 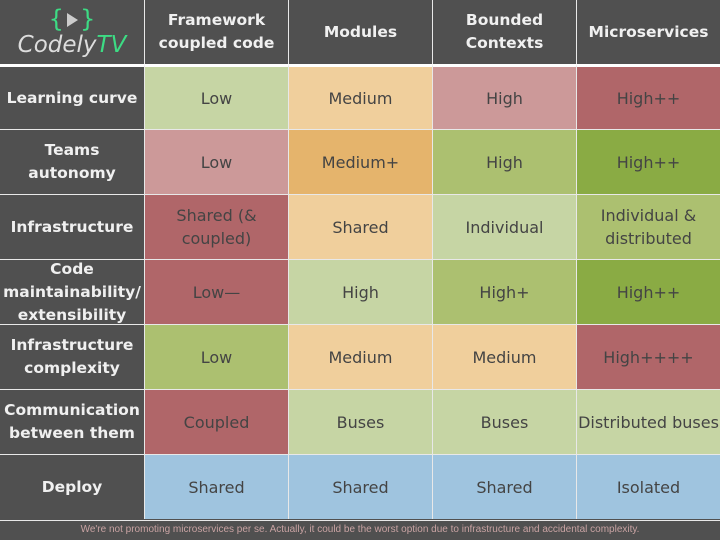 I want to click on column-header: Modules, so click(x=360, y=32).